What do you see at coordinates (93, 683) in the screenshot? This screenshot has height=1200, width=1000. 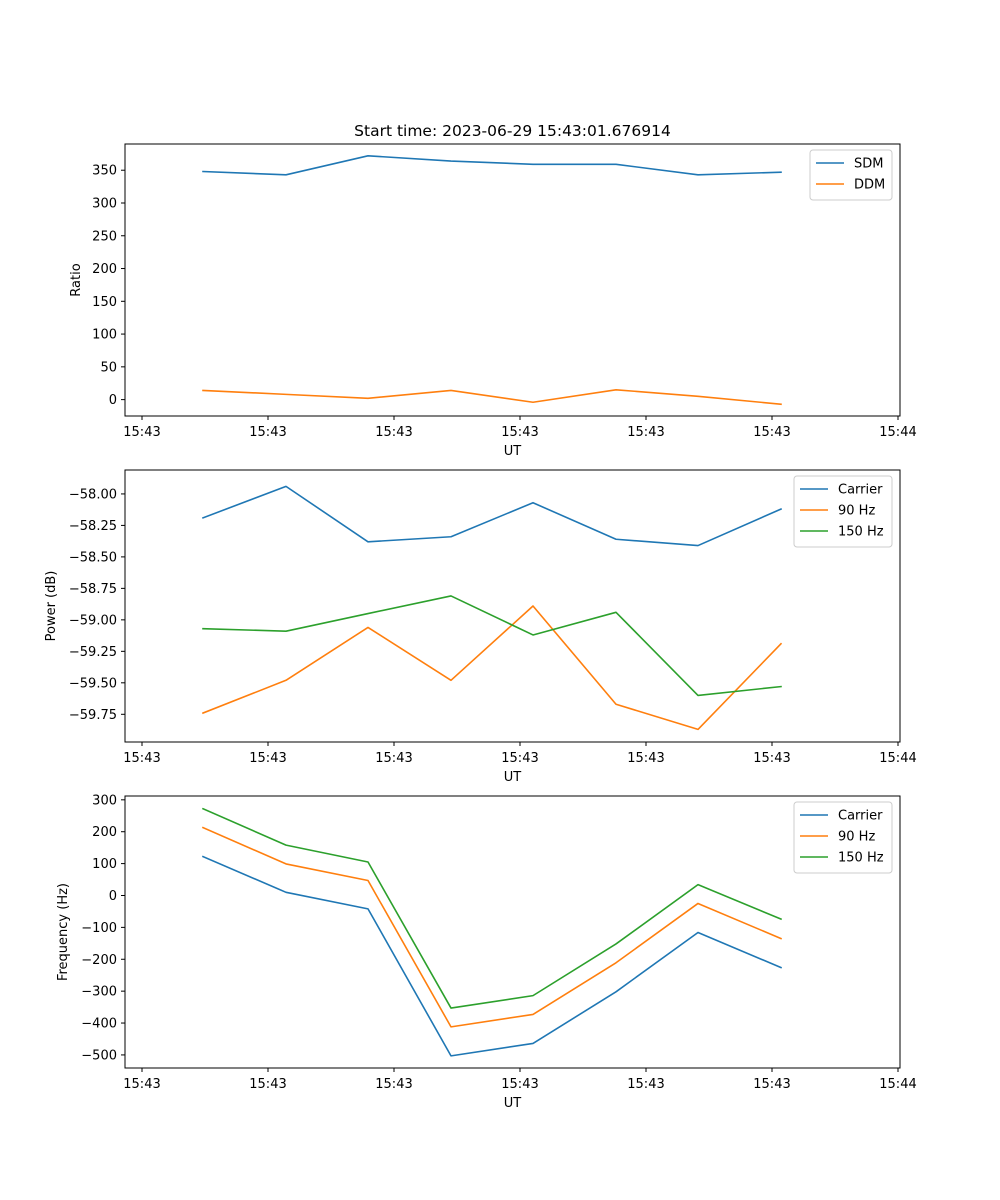 I see `y-tick-label: −59.50` at bounding box center [93, 683].